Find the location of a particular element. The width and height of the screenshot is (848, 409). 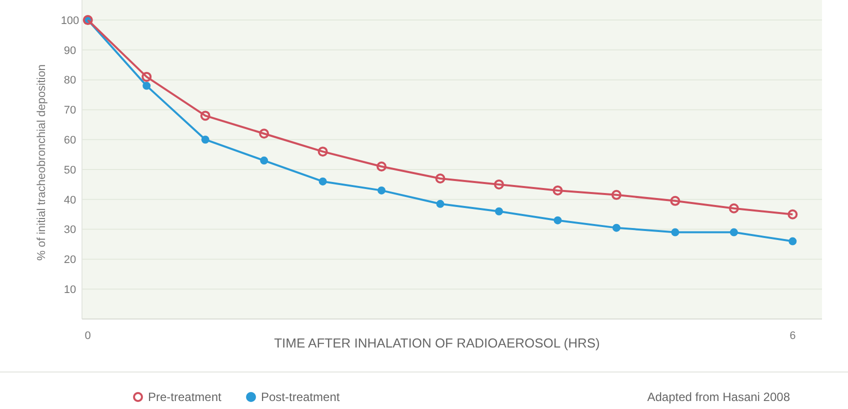

y-tick-label: 90 is located at coordinates (70, 50).